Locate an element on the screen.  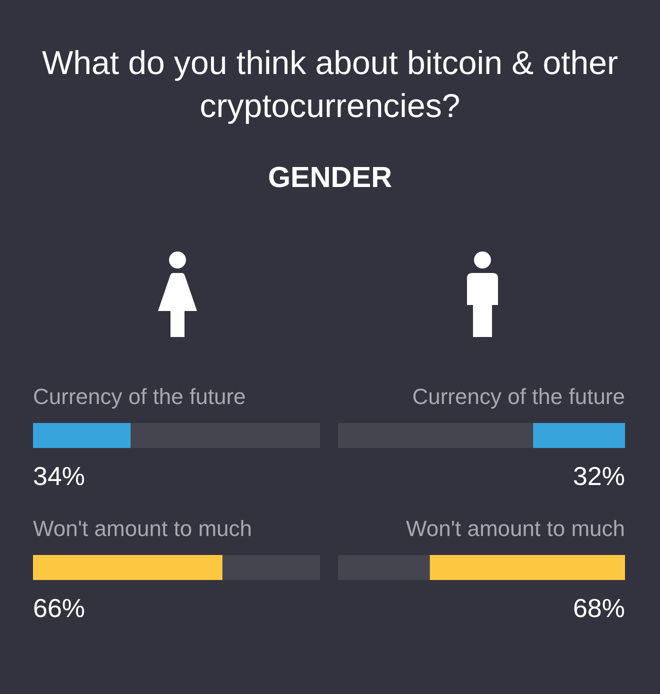
data-label: 66% is located at coordinates (59, 608).